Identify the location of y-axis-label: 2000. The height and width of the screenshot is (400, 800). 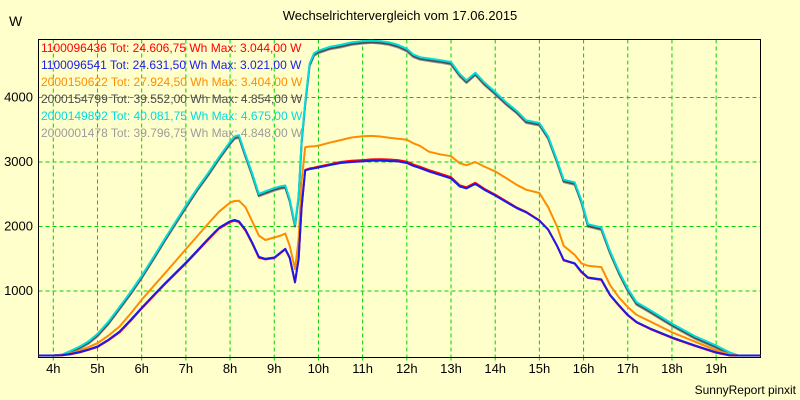
(18, 226).